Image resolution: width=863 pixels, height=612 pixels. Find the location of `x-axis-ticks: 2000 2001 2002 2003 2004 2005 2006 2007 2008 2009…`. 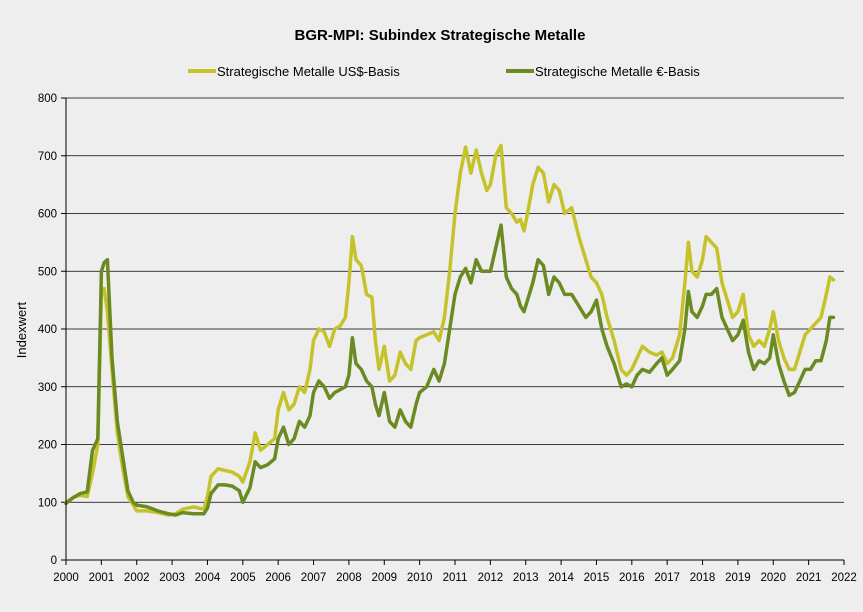

x-axis-ticks: 2000 2001 2002 2003 2004 2005 2006 2007 2008 2009… is located at coordinates (455, 572).